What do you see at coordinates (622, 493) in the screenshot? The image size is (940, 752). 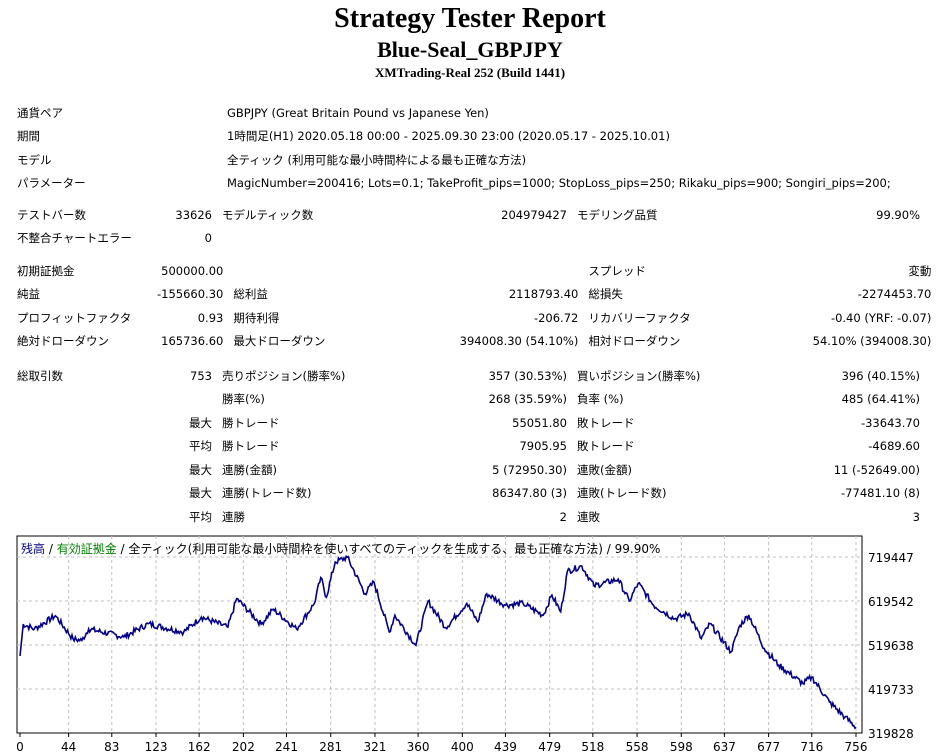 I see `stat-label: 連敗(トレード数)` at bounding box center [622, 493].